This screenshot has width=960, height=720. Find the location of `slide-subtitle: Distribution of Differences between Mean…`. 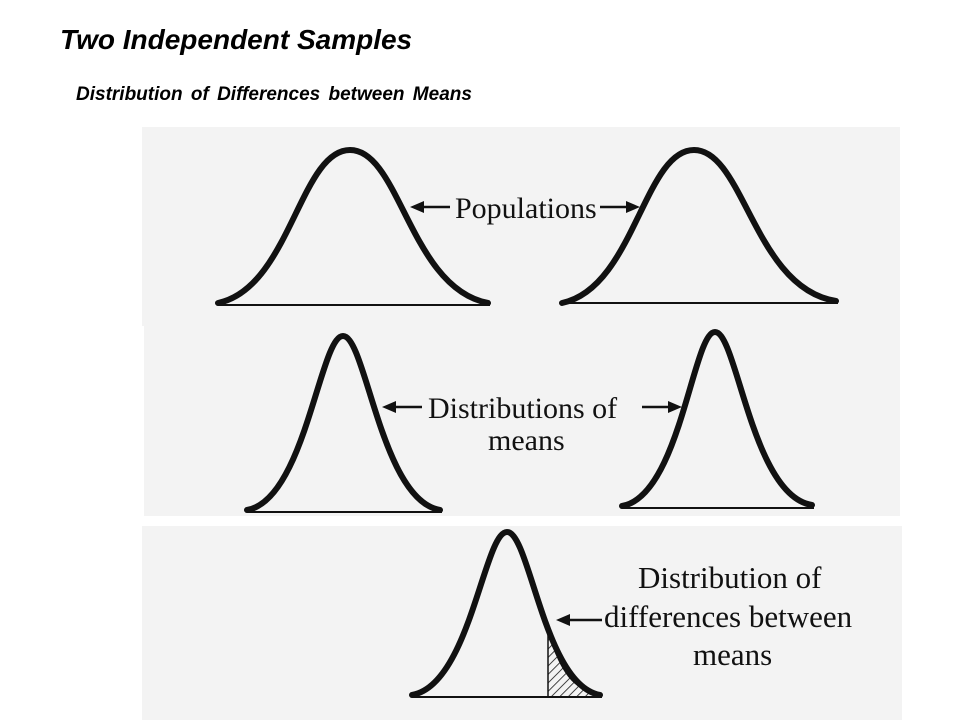

slide-subtitle: Distribution of Differences between Mean… is located at coordinates (274, 94).